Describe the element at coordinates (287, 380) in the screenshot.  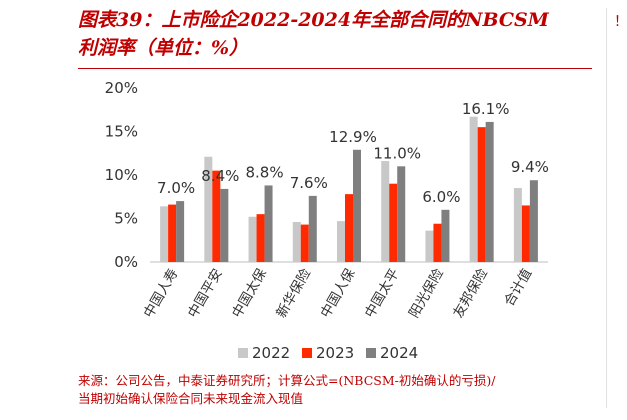
I see `source-note-line-1: 来源：公司公告，中泰证券研究所；计算公式=(NBCSM-初始确认的亏损)/` at that location.